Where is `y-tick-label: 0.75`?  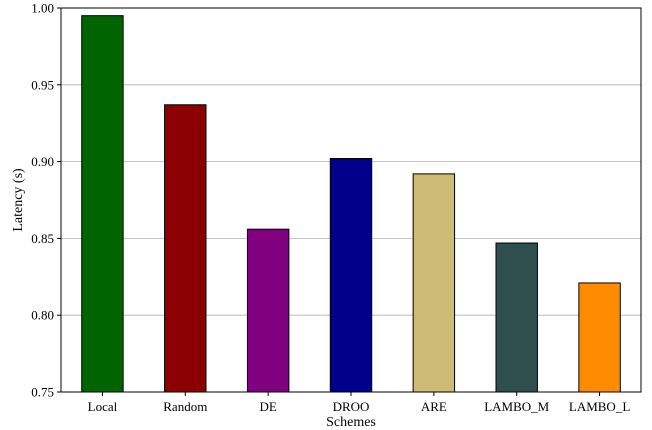
y-tick-label: 0.75 is located at coordinates (42, 392).